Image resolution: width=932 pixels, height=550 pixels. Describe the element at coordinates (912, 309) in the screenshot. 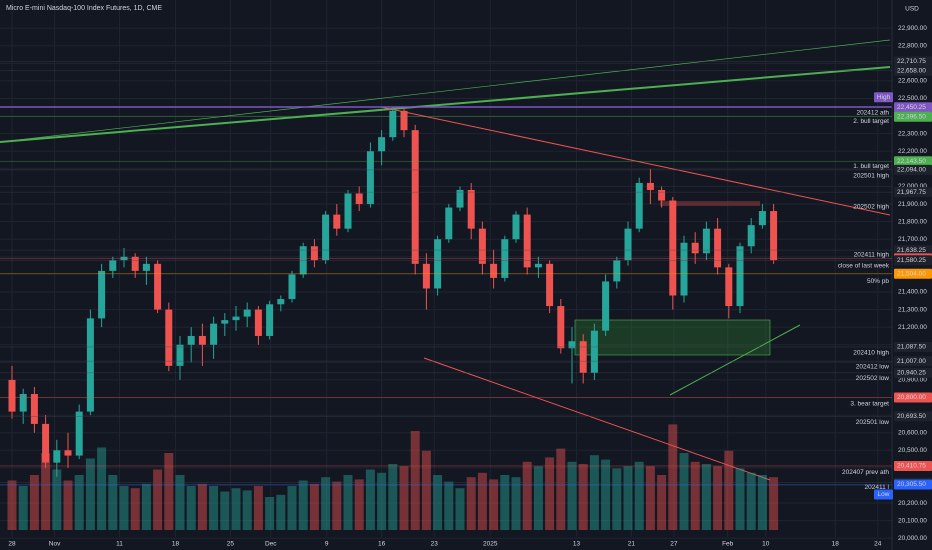

I see `y-tick-label: 21,300.00` at that location.